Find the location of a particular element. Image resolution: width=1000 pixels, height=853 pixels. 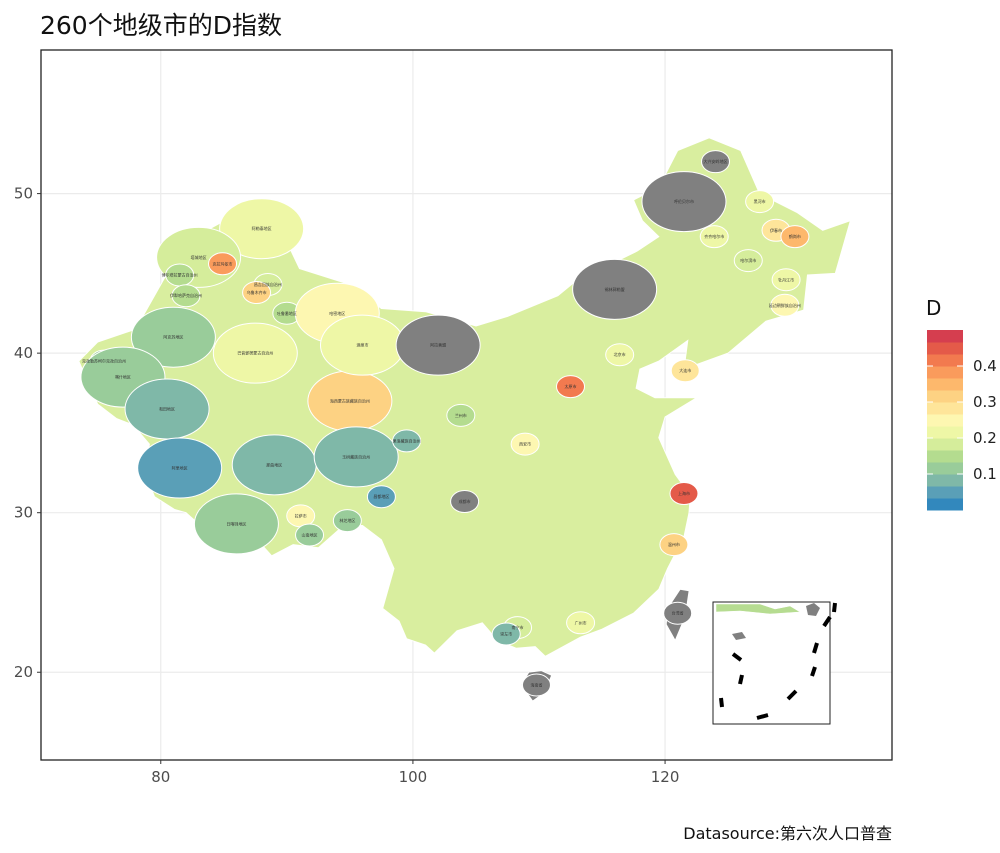

y-tick-label: 30 is located at coordinates (23, 513).